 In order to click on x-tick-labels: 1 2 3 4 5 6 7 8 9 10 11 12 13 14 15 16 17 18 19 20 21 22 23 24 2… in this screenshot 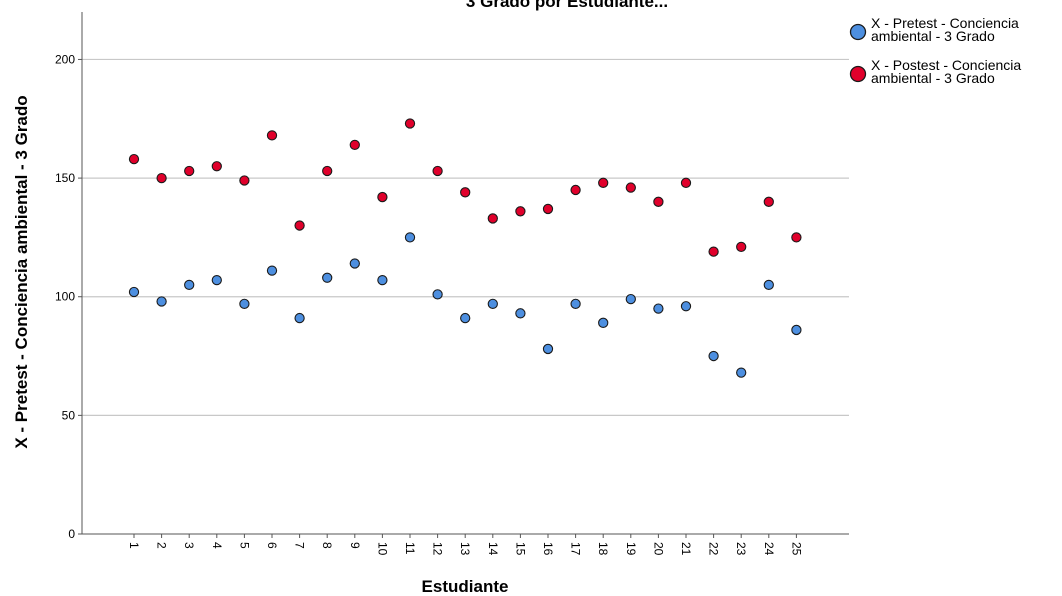, I will do `click(465, 545)`.